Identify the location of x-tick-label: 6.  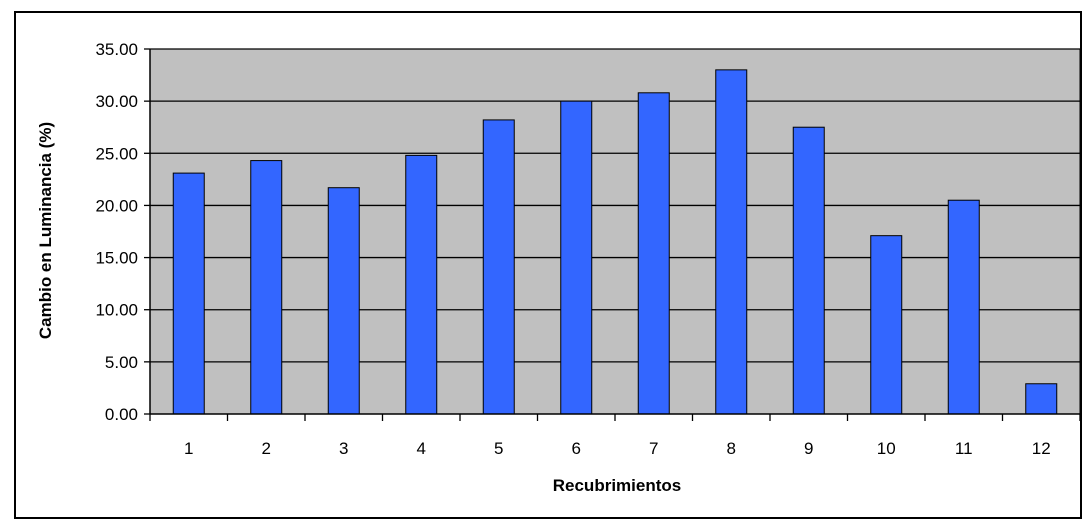
(576, 448).